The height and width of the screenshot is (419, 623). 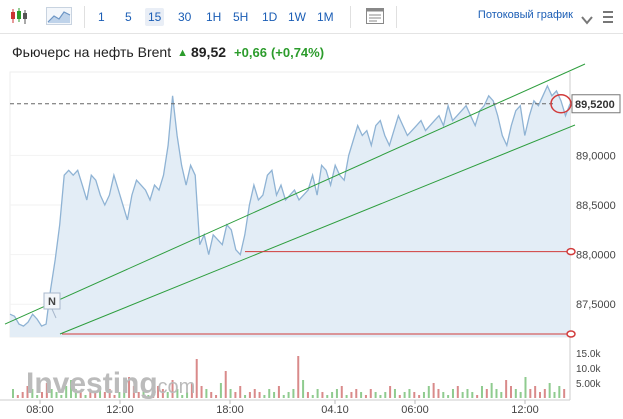 What do you see at coordinates (155, 17) in the screenshot?
I see `interval-15: 15` at bounding box center [155, 17].